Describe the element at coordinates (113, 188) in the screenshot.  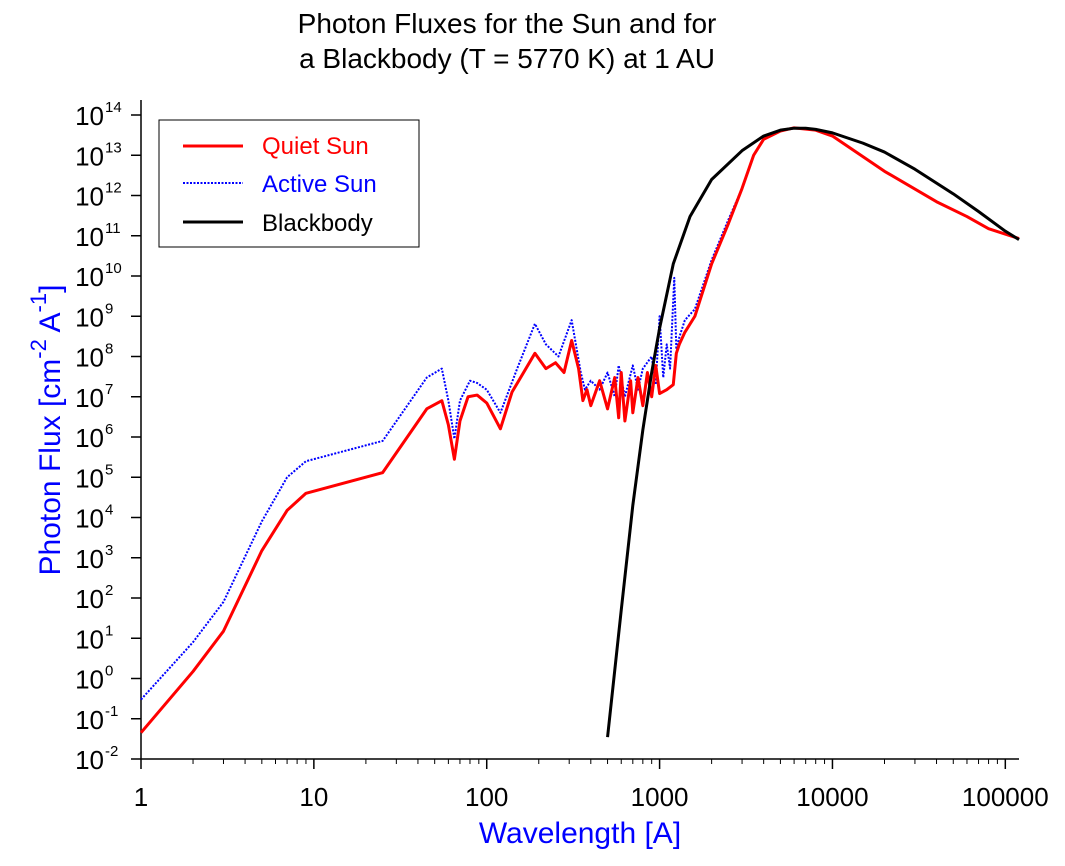
I see `y-tick-exponent: 12` at that location.